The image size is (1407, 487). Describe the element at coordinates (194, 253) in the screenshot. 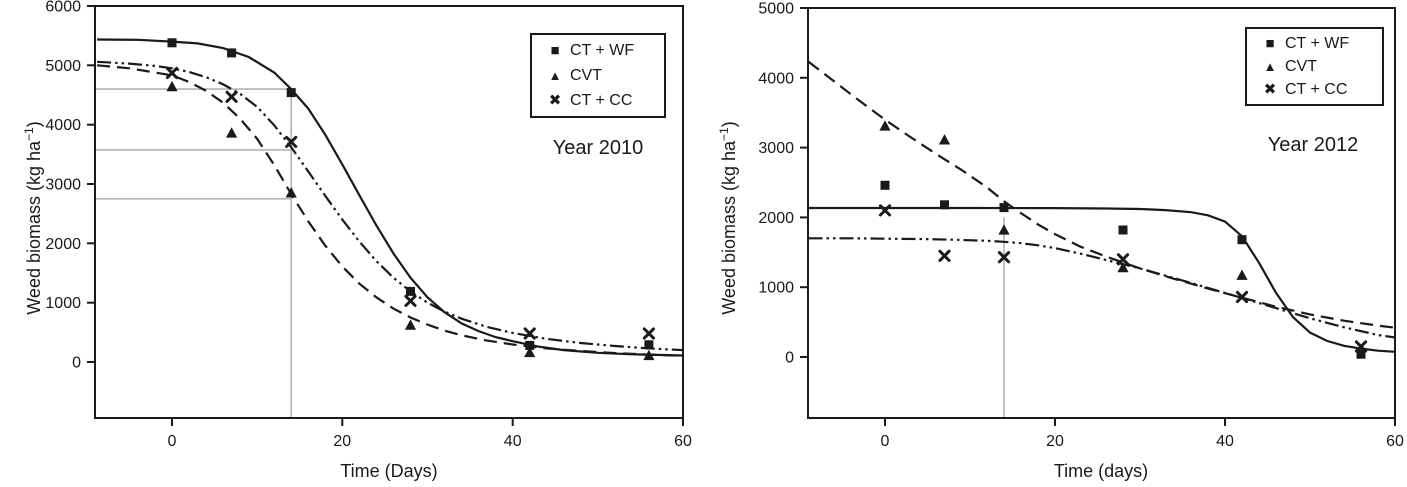

I see `reference-lines` at that location.